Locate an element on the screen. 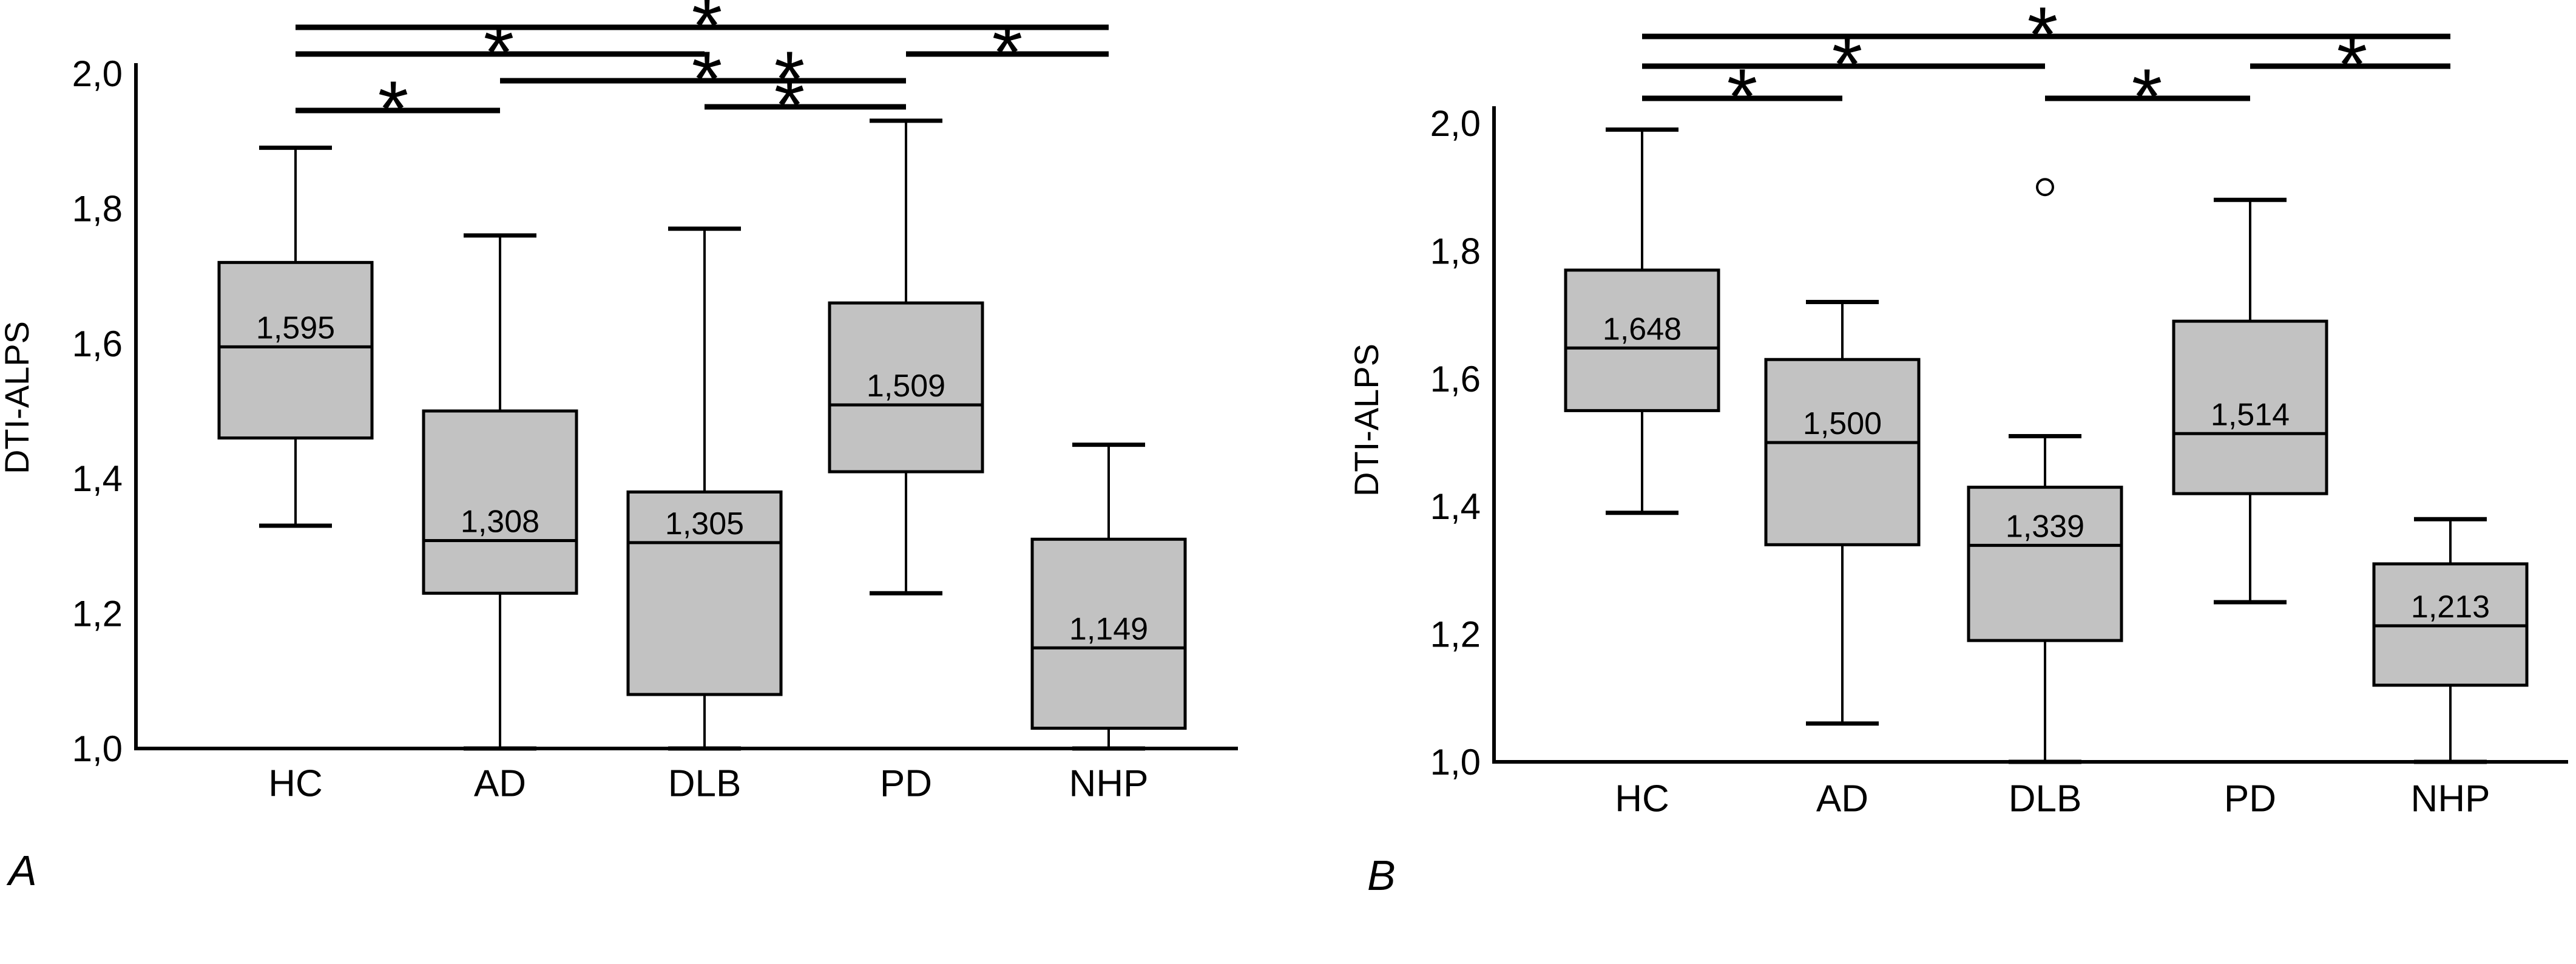 This screenshot has width=2576, height=964. median-value-label: 1,339 is located at coordinates (2045, 526).